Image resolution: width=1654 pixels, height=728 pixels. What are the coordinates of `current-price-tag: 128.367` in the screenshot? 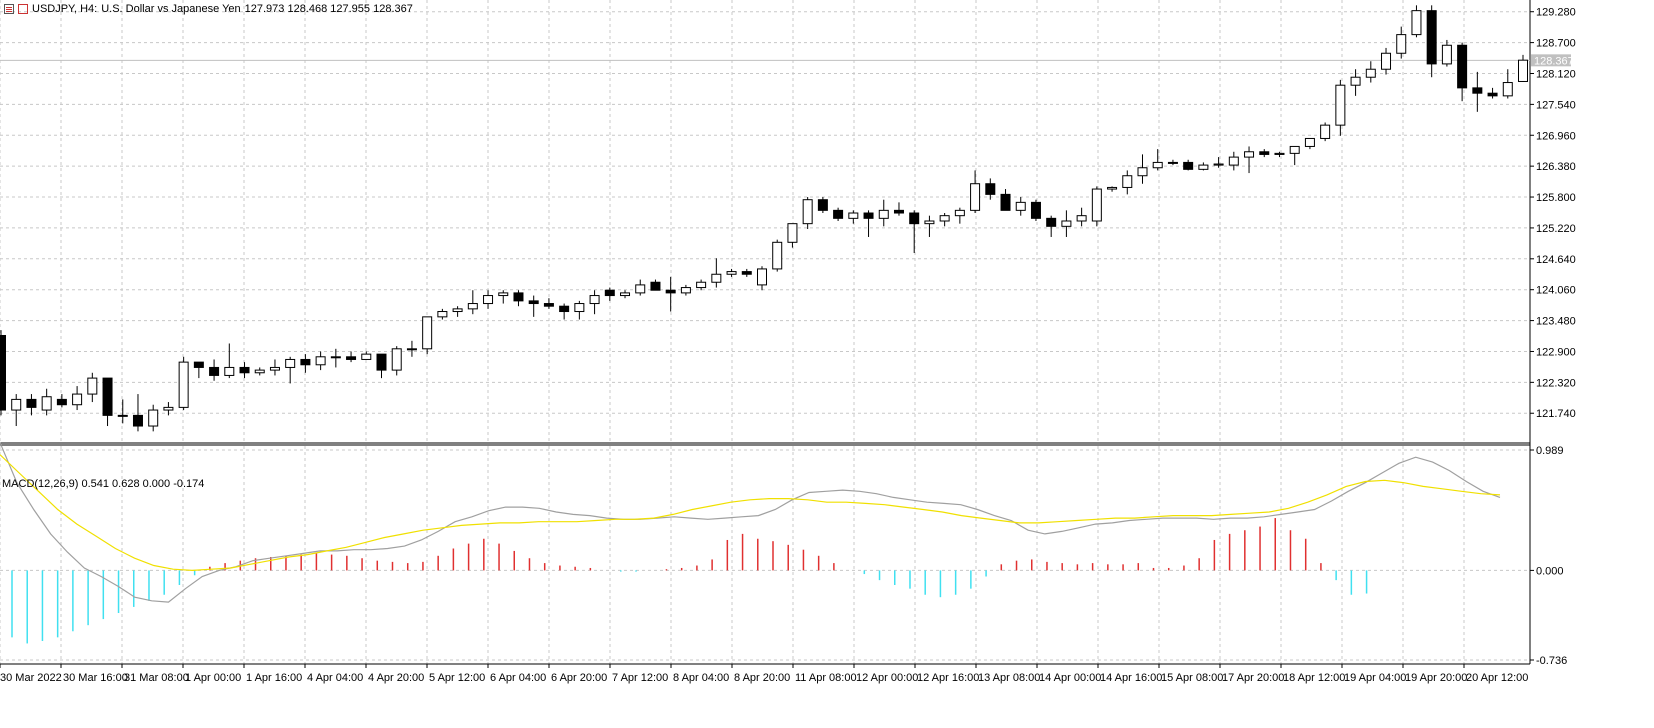 It's located at (1552, 60).